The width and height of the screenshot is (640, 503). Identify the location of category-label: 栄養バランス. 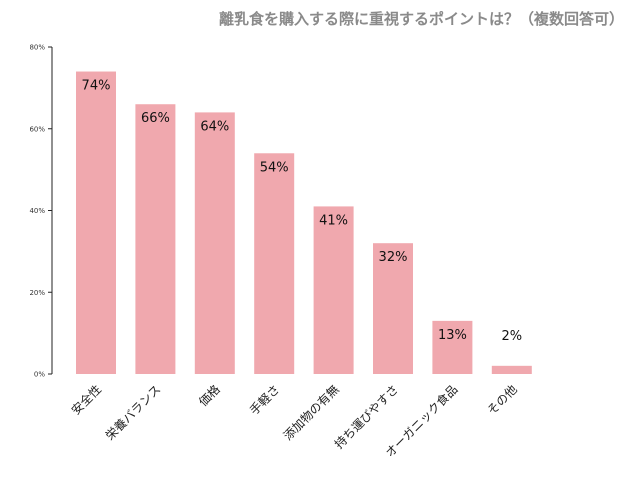
(132, 412).